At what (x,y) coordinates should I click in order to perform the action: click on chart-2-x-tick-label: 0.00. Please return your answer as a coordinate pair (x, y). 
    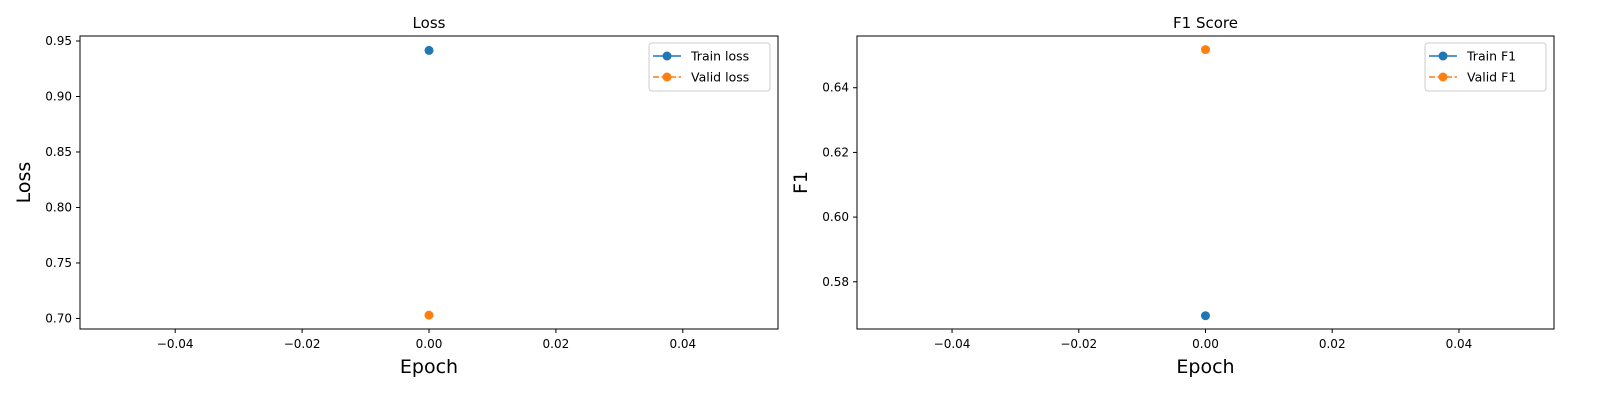
    Looking at the image, I should click on (1205, 344).